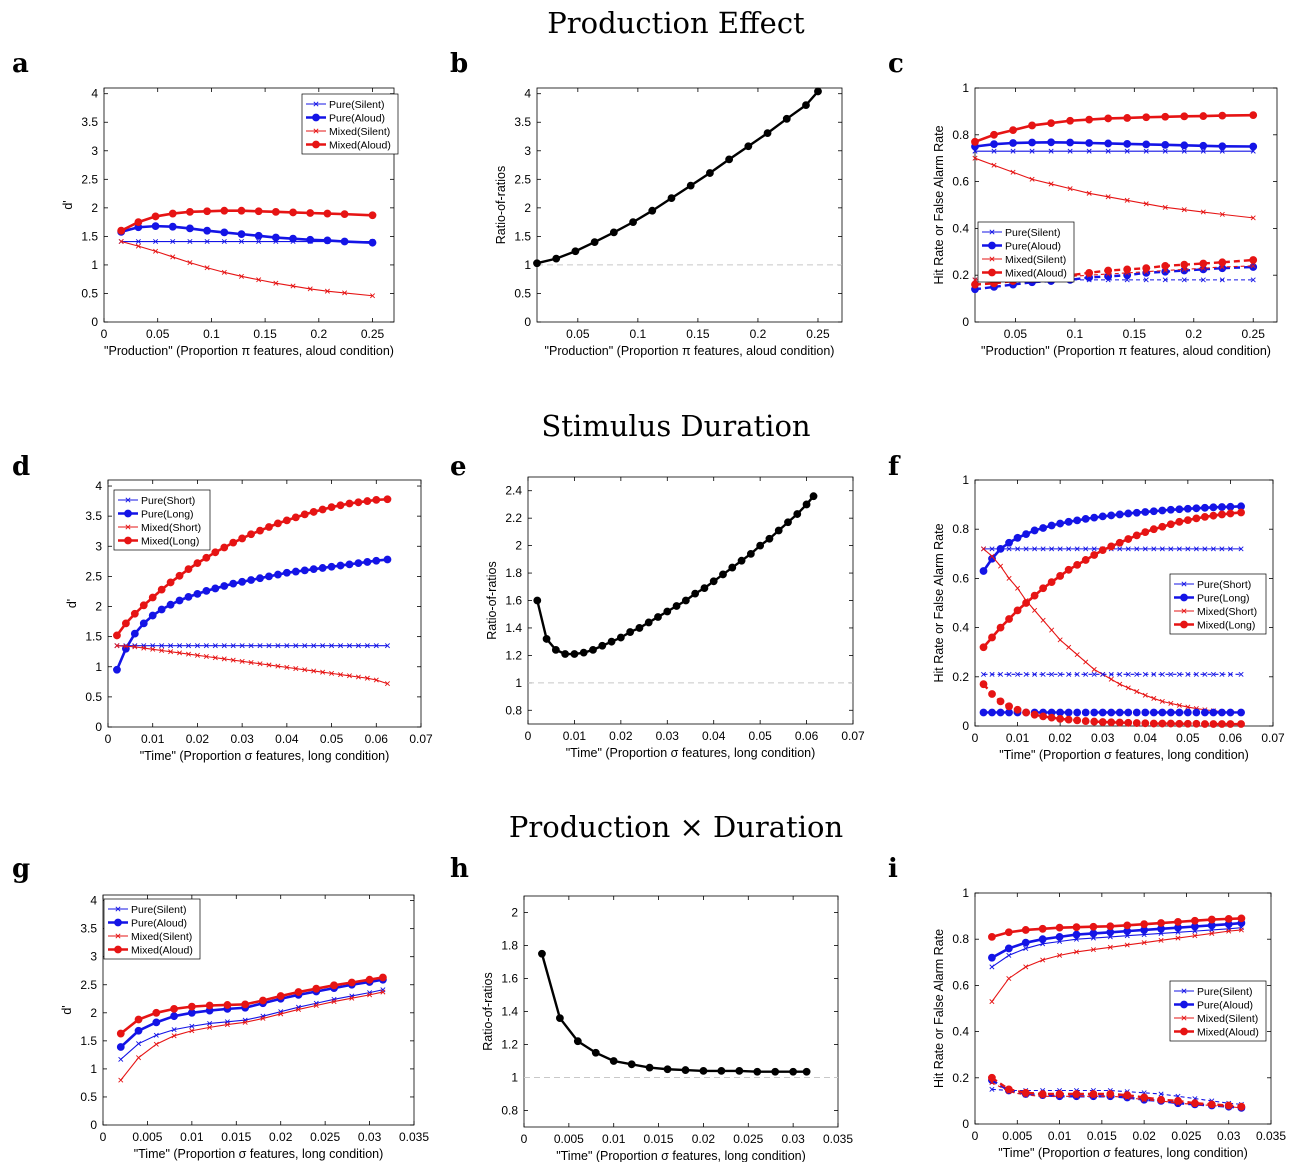 Image resolution: width=1297 pixels, height=1162 pixels. Describe the element at coordinates (1035, 260) in the screenshot. I see `legend-entry: Mixed(Silent)` at that location.